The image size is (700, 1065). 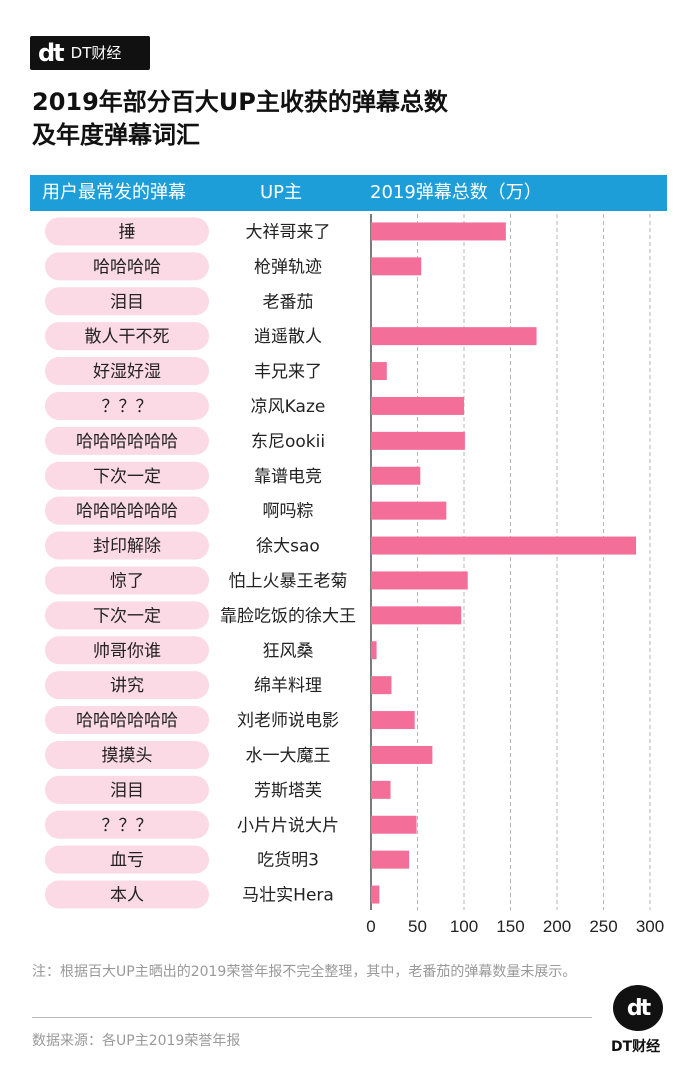 I want to click on danmu-label: 好湿好湿, so click(x=127, y=372).